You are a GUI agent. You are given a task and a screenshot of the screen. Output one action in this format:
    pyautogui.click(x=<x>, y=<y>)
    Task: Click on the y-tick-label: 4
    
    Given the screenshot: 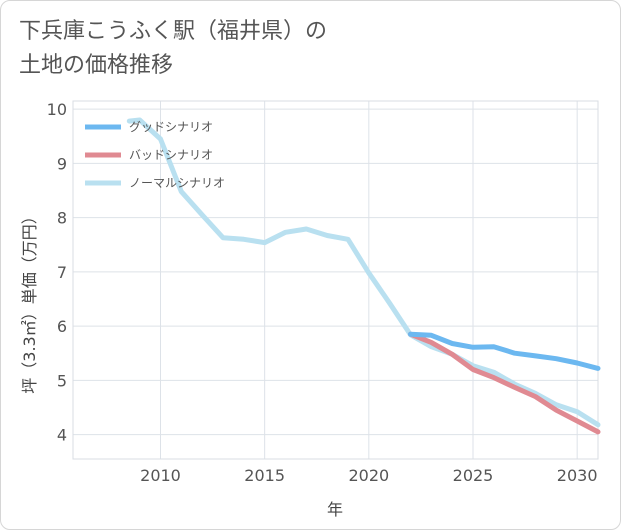 What is the action you would take?
    pyautogui.click(x=62, y=435)
    